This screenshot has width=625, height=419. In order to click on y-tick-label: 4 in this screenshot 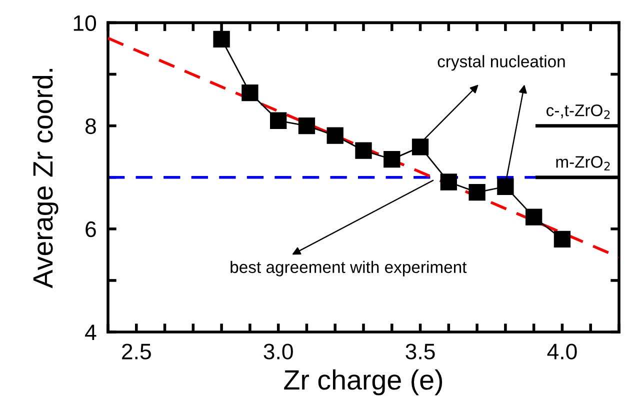, I will do `click(90, 332)`.